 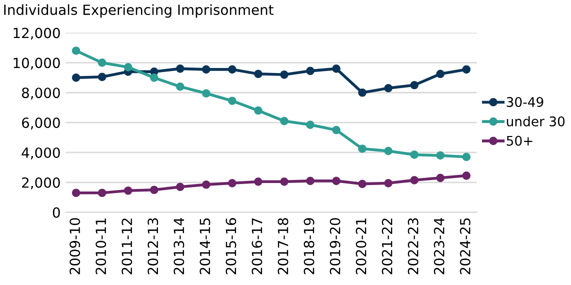 I want to click on x-tick-label: 2015-16, so click(x=231, y=246).